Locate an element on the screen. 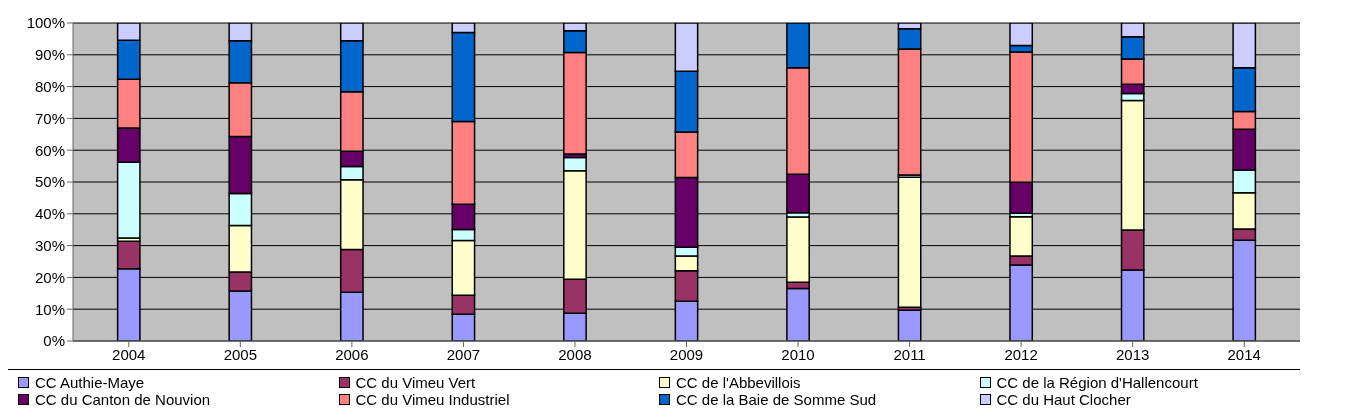 This screenshot has height=419, width=1348. legend-label: CC du Vimeu Industriel is located at coordinates (432, 399).